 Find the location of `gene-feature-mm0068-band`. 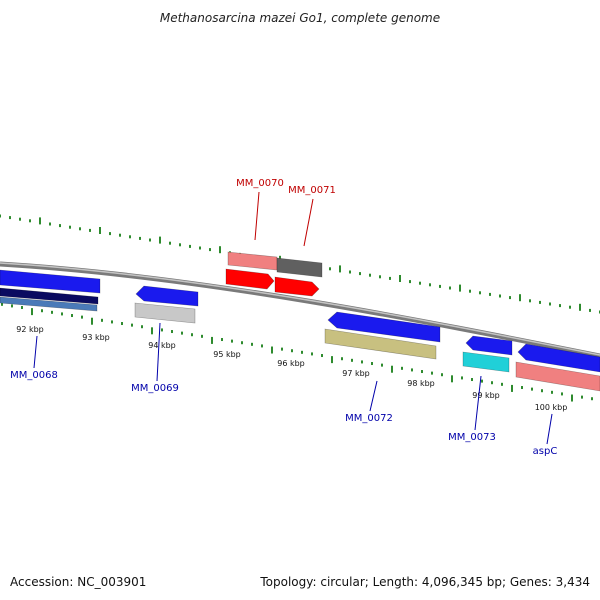

gene-feature-mm0068-band is located at coordinates (49, 296).